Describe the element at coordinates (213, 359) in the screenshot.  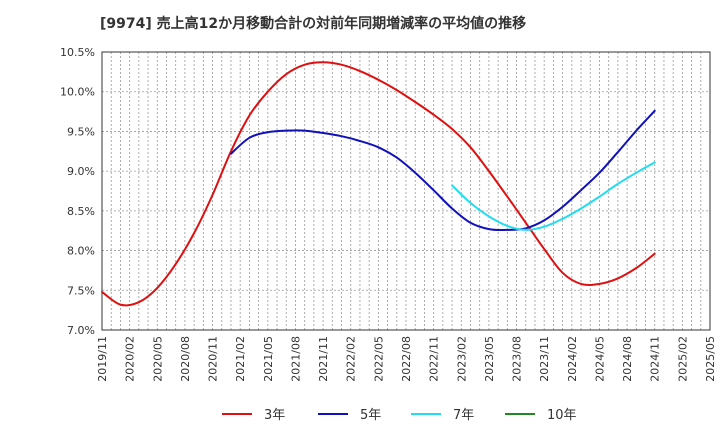
I see `x-tick-label: 2020/11` at that location.